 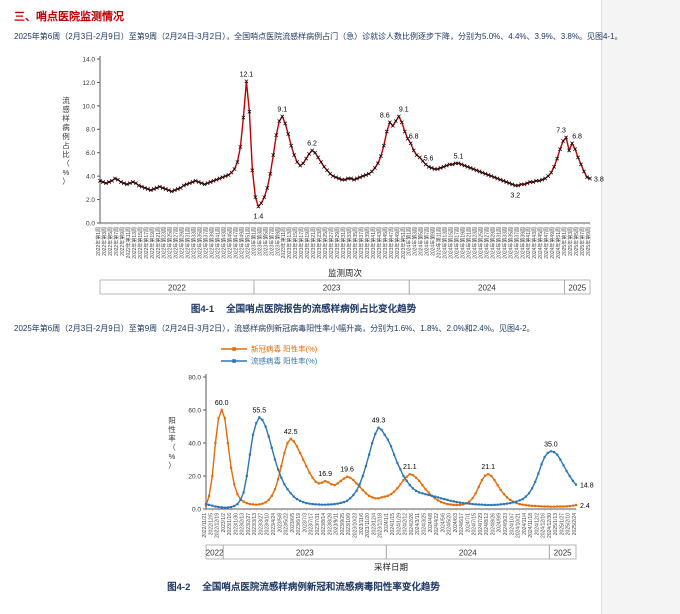 I want to click on x-tick-label: 2022/12/5, so click(x=211, y=524).